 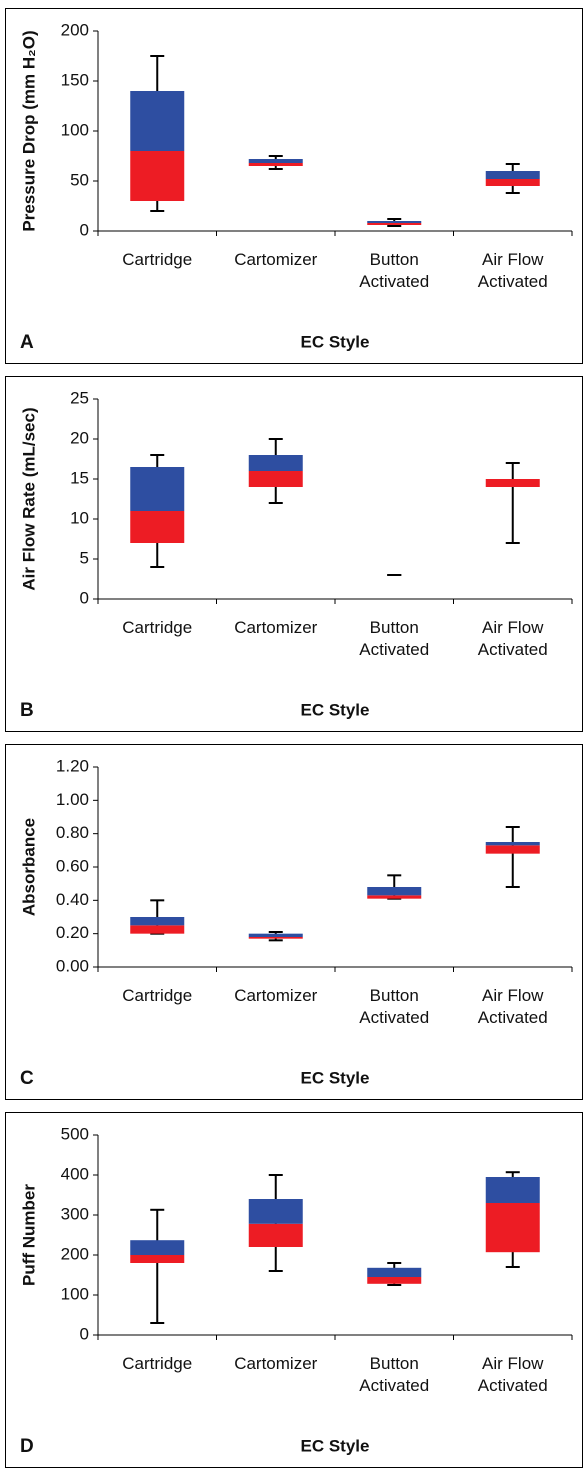 I want to click on y-tick-label: 0.20, so click(x=72, y=932).